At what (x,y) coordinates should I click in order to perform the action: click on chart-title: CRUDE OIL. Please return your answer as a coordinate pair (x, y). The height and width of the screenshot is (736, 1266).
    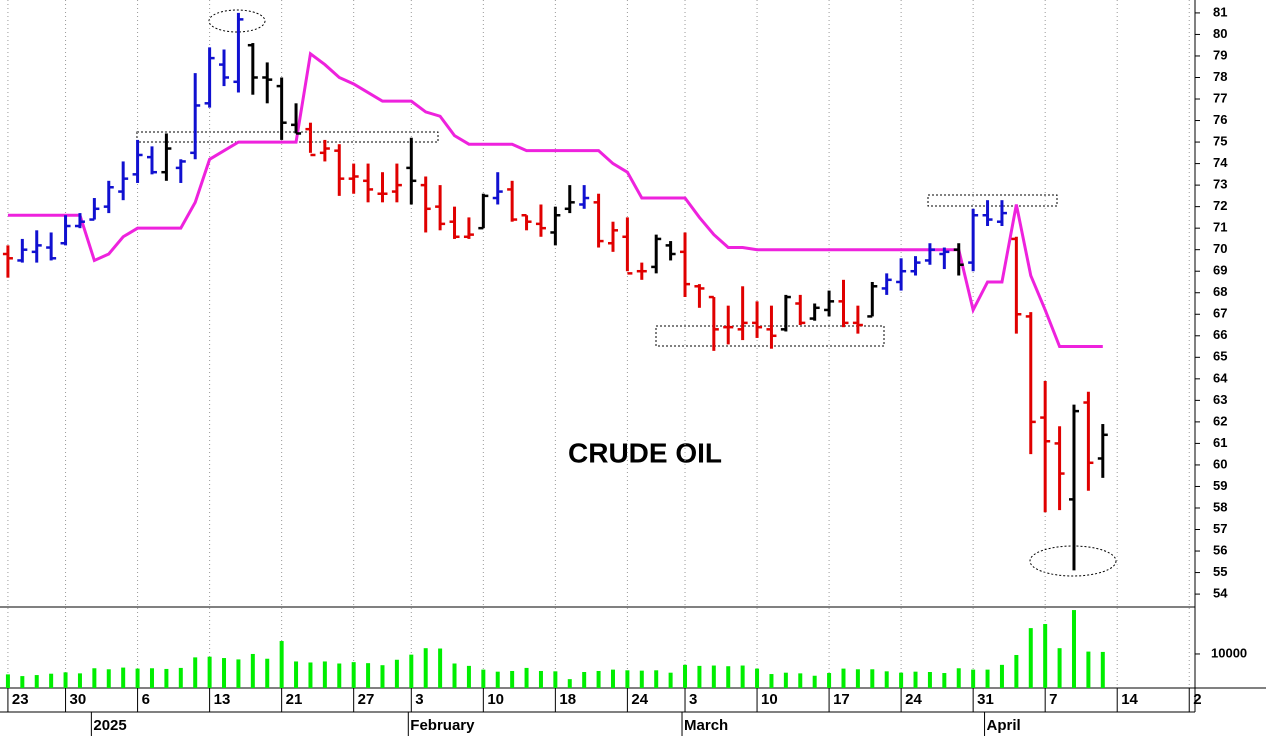
    Looking at the image, I should click on (645, 452).